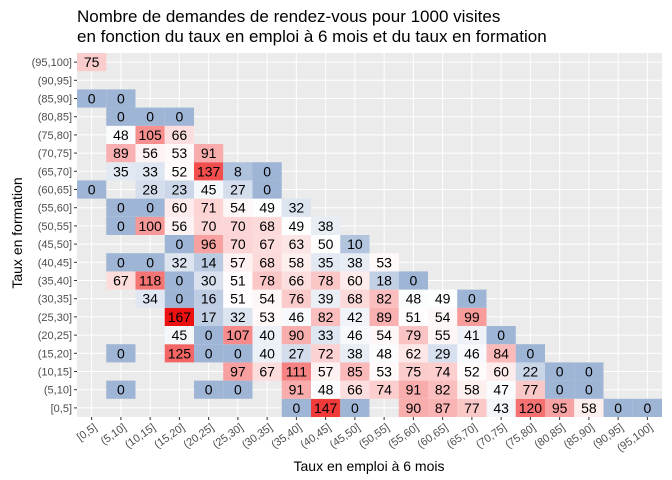 The height and width of the screenshot is (480, 672). What do you see at coordinates (140, 436) in the screenshot?
I see `x-tick-label: (10,15]` at bounding box center [140, 436].